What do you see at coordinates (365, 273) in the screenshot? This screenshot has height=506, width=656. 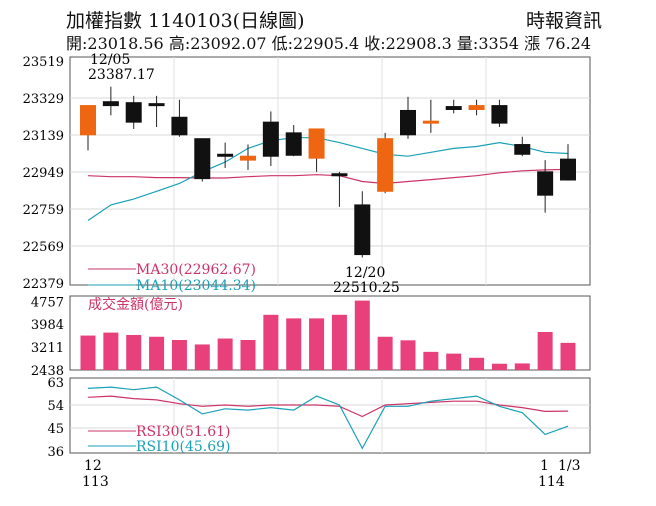 I see `low-date-annotation: 12/20` at bounding box center [365, 273].